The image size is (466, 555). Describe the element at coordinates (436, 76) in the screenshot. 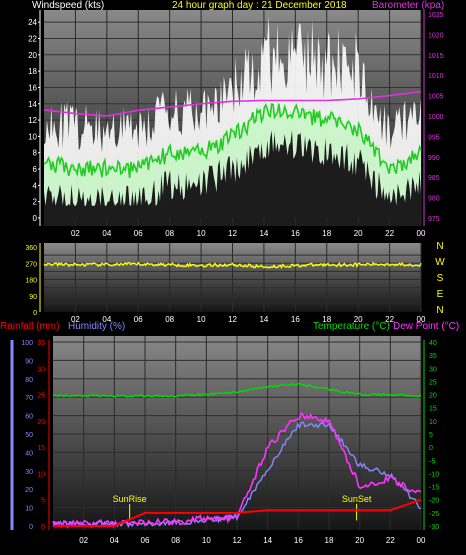

I see `tick-label-baro: 1010` at that location.